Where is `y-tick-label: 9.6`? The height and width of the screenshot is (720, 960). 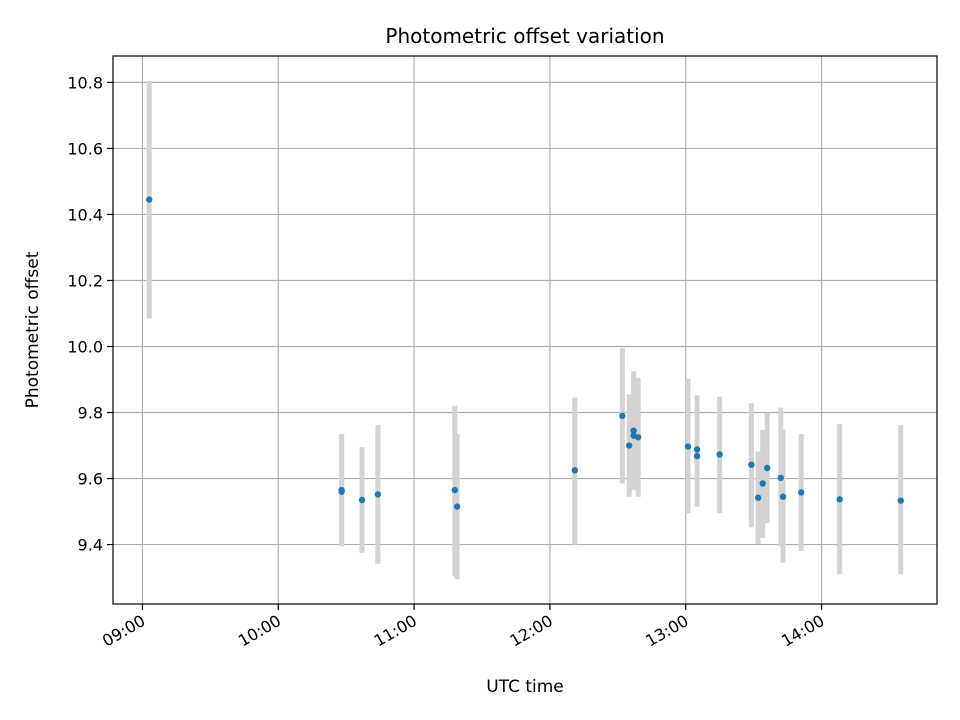 y-tick-label: 9.6 is located at coordinates (90, 479).